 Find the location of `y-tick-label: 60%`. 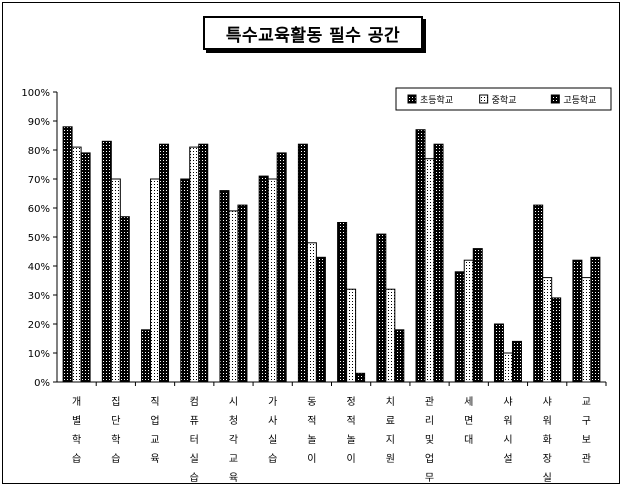

y-tick-label: 60% is located at coordinates (39, 209).